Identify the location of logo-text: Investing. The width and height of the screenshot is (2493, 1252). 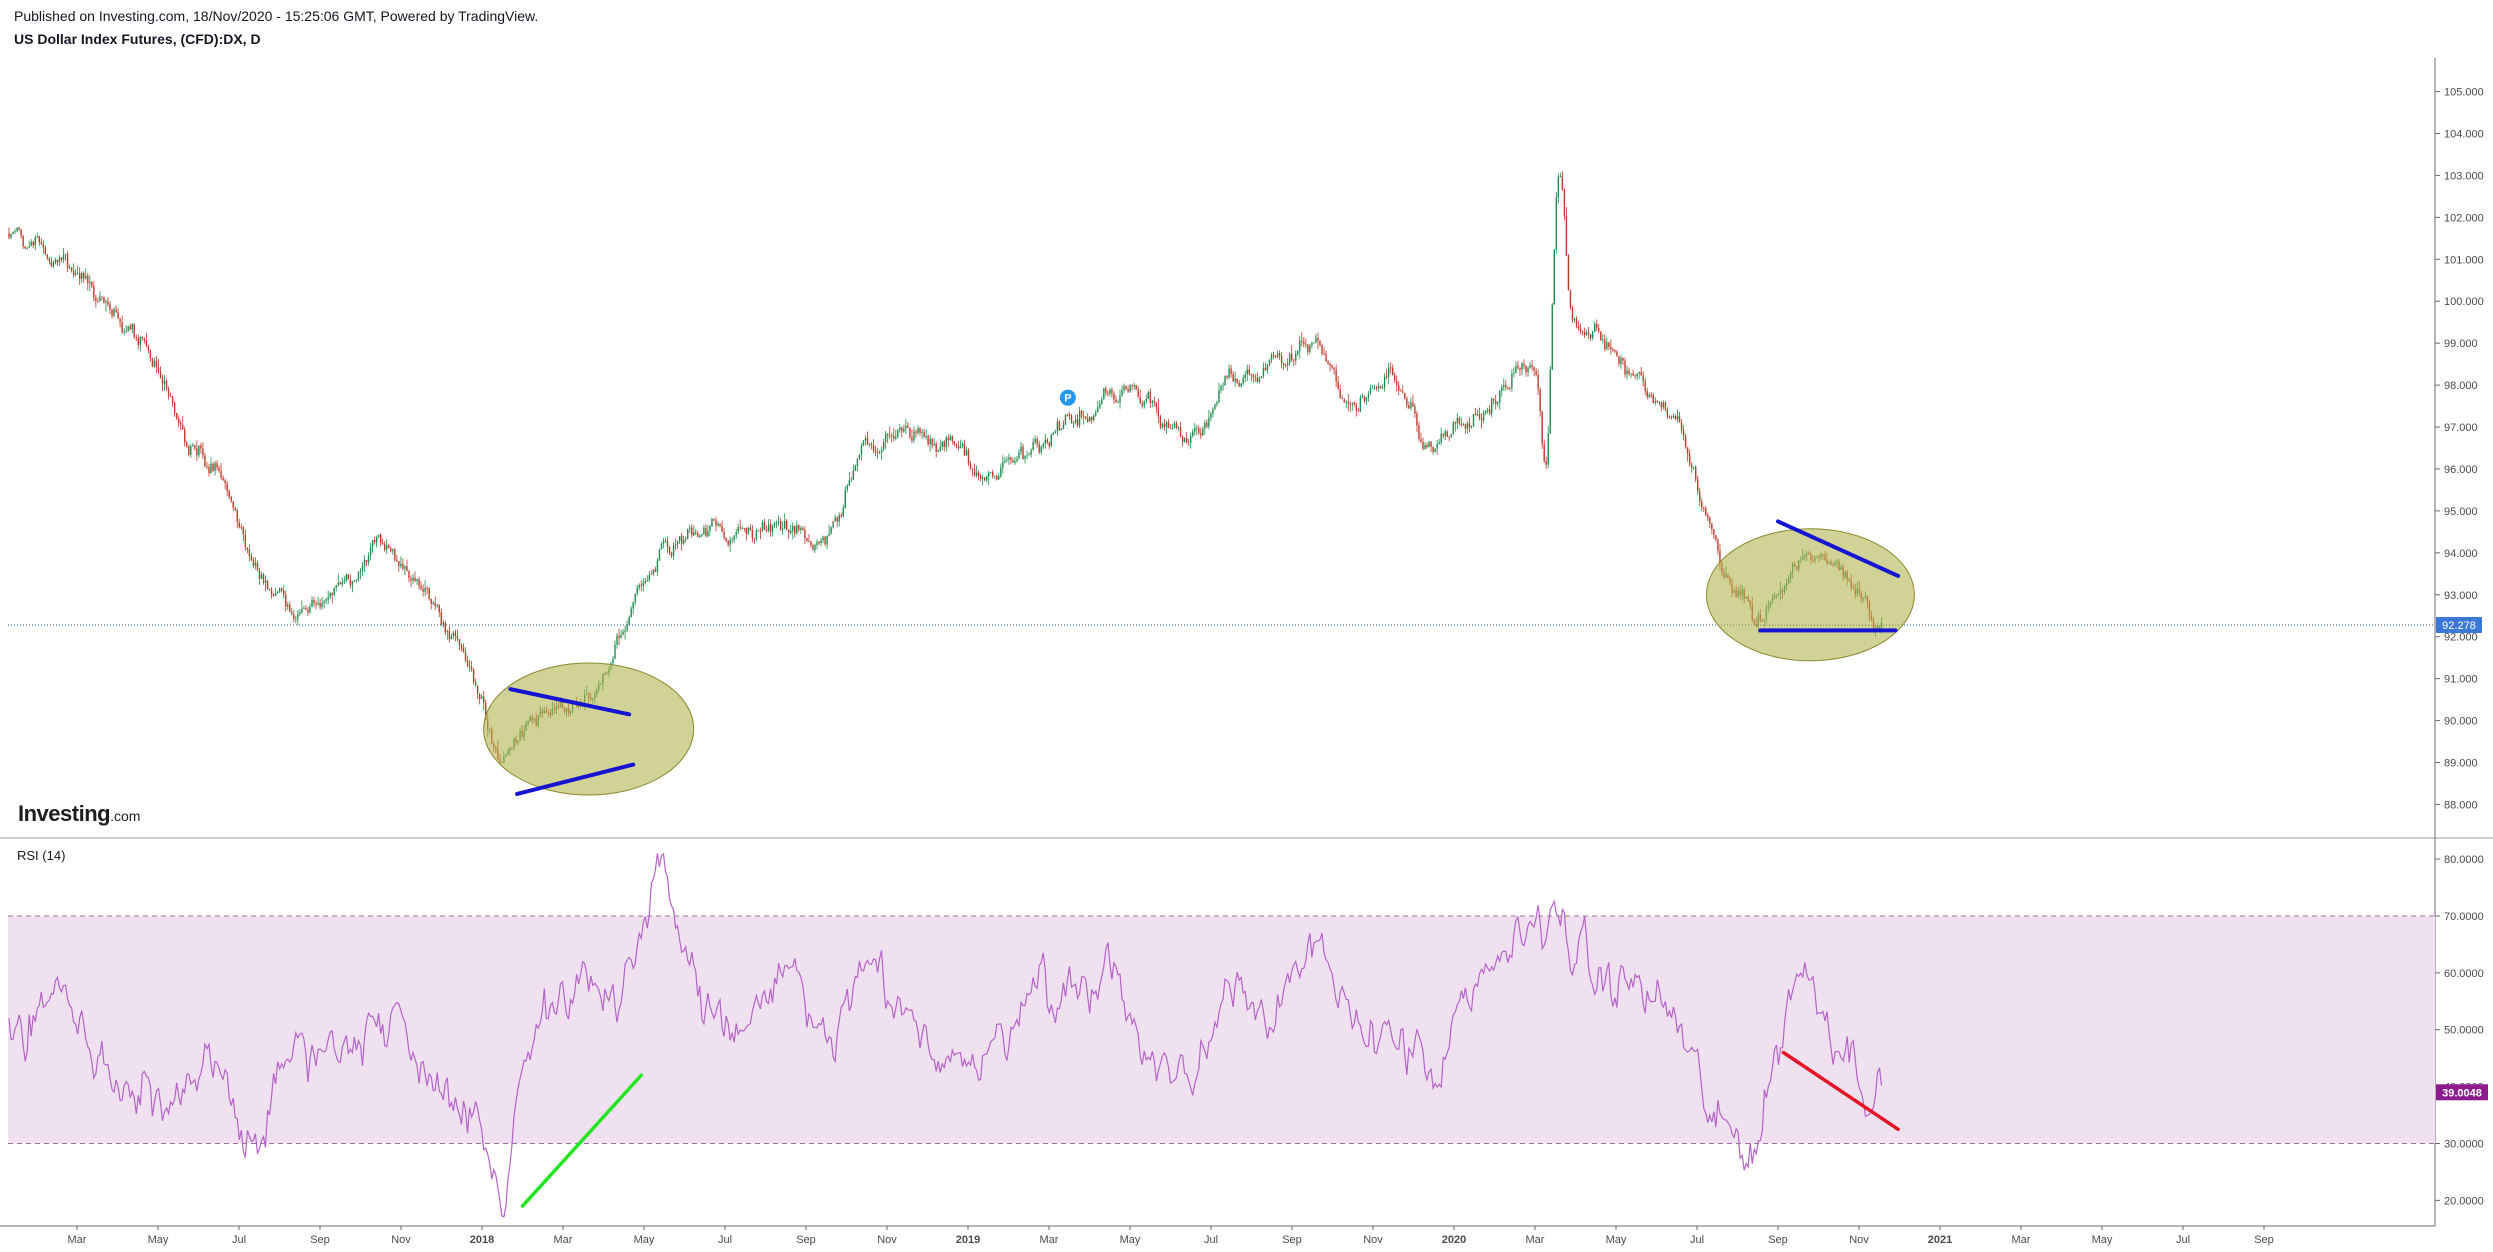
(64, 813).